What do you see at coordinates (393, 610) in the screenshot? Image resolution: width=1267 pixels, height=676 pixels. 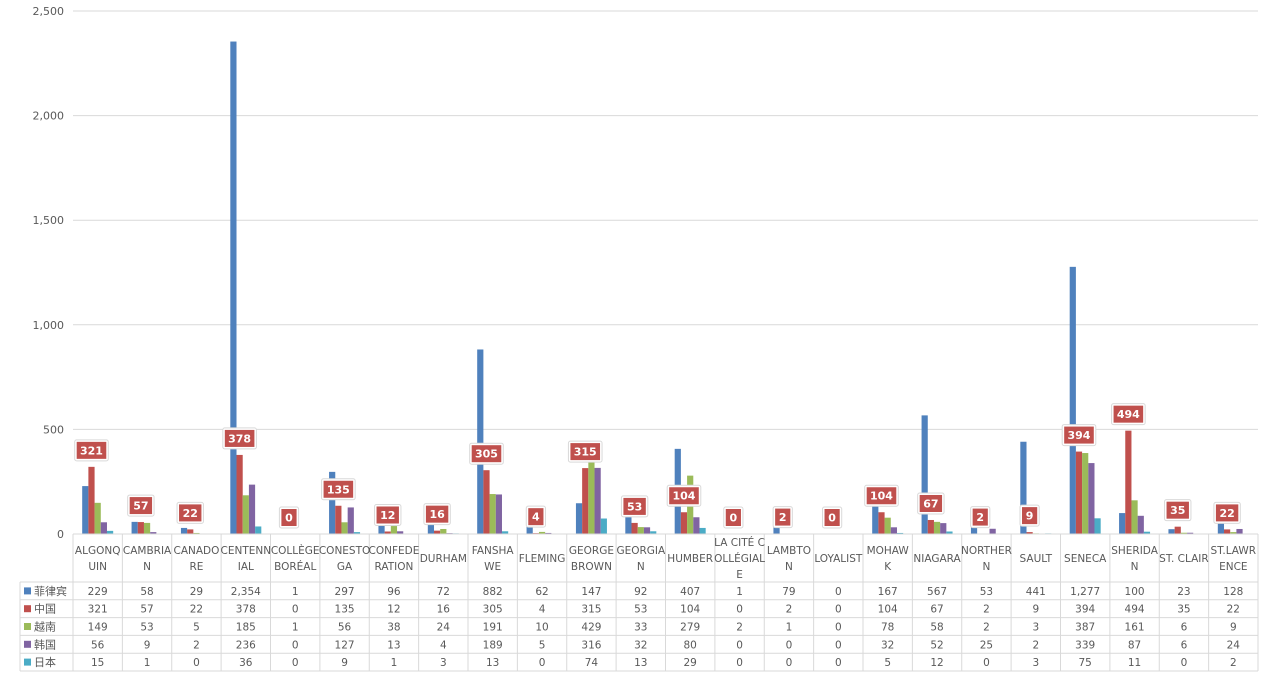 I see `table-value: 12` at bounding box center [393, 610].